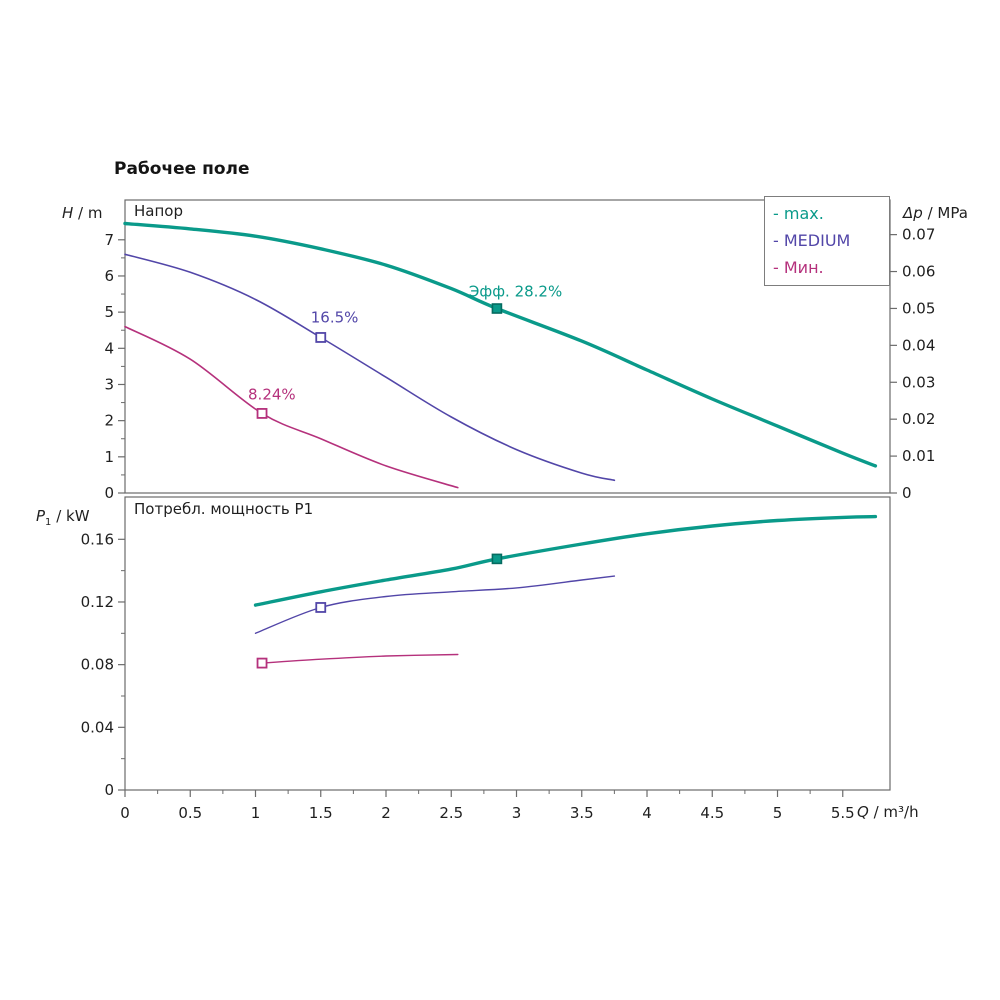 This screenshot has height=1000, width=1000. What do you see at coordinates (41, 516) in the screenshot?
I see `p1-symbol: P` at bounding box center [41, 516].